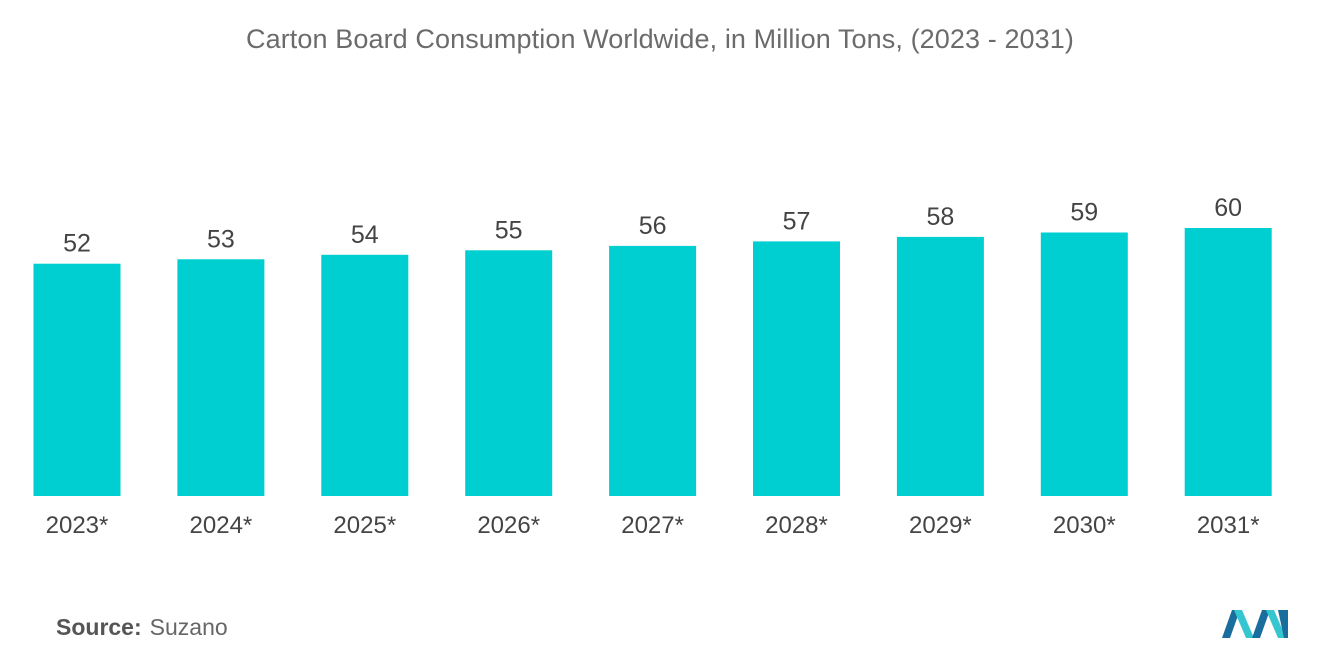 Image resolution: width=1320 pixels, height=665 pixels. I want to click on bar-2027, so click(653, 370).